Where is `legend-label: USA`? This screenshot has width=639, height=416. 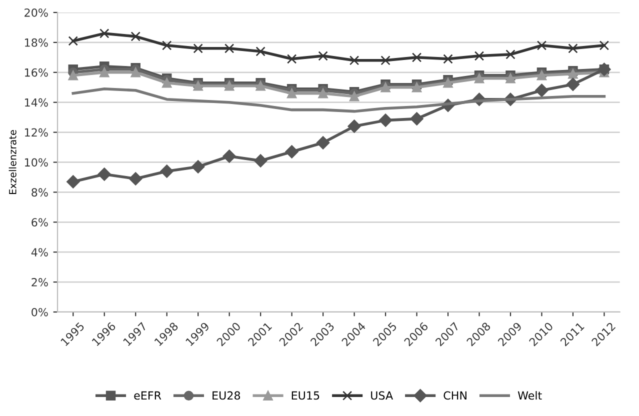 legend-label: USA is located at coordinates (382, 395).